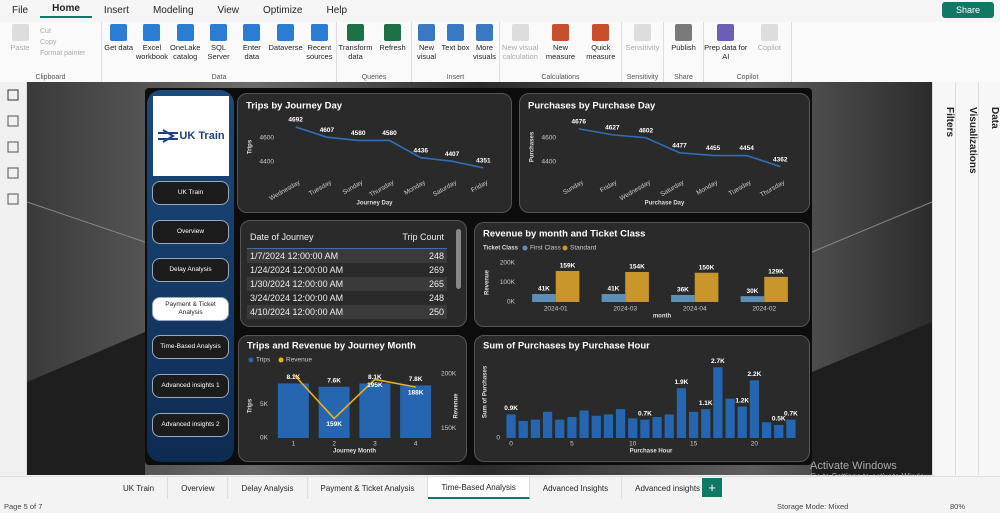 The width and height of the screenshot is (1000, 513). Describe the element at coordinates (525, 248) in the screenshot. I see `legend-swatch` at that location.